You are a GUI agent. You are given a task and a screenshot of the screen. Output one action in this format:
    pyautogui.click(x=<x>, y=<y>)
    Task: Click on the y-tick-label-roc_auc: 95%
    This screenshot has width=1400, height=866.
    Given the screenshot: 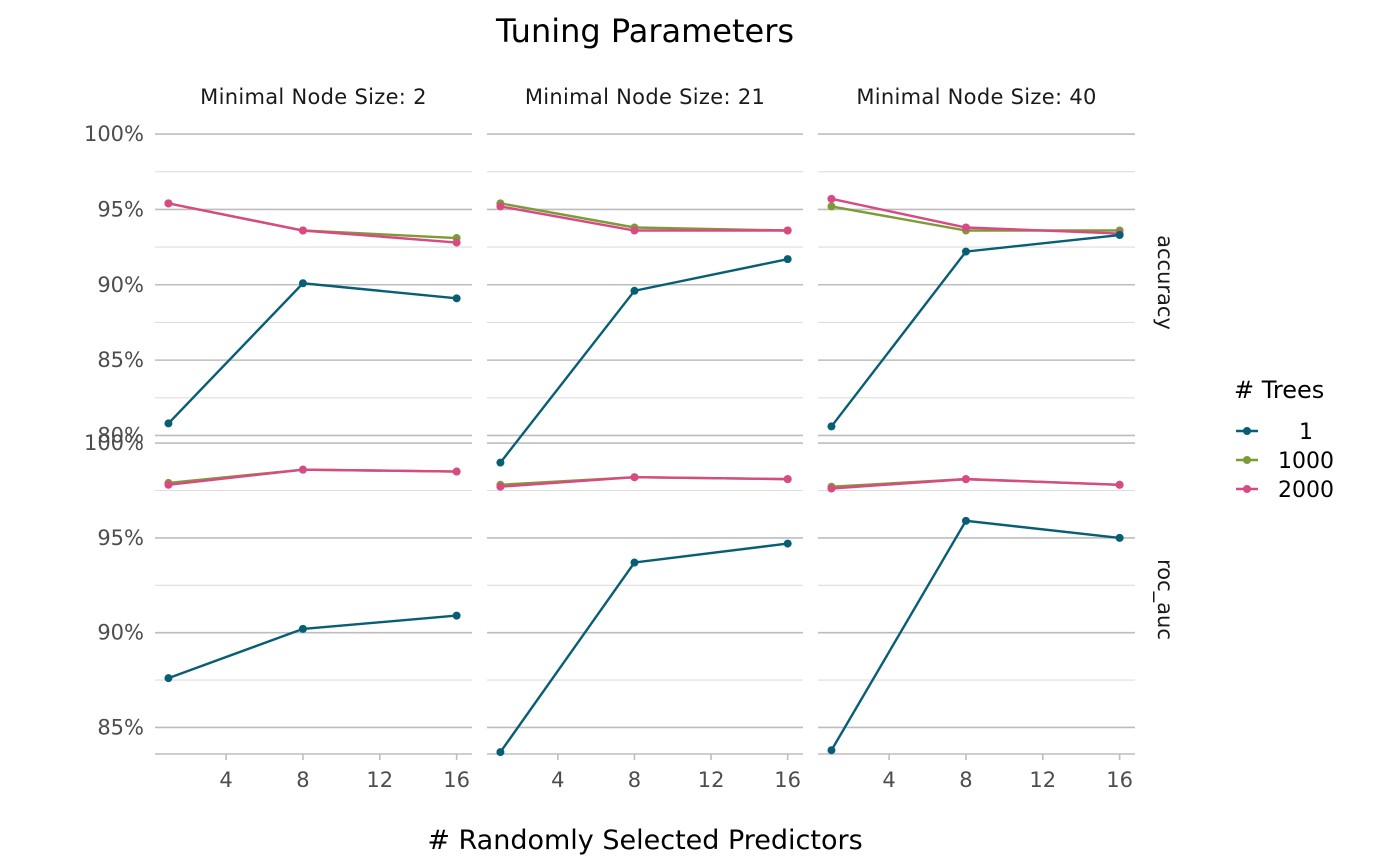 What is the action you would take?
    pyautogui.click(x=120, y=538)
    